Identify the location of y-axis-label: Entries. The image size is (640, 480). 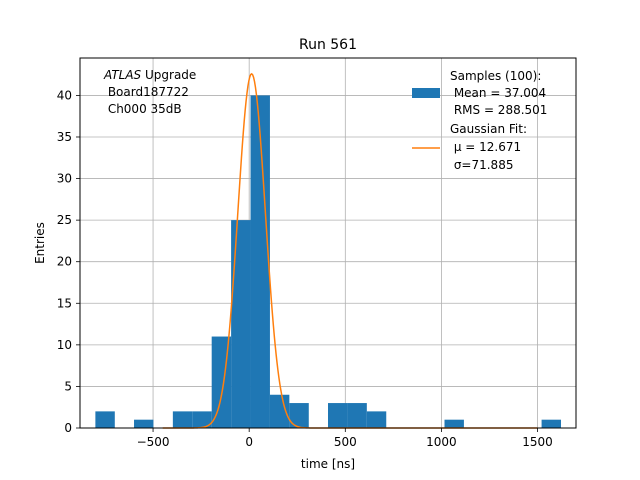
(40, 243).